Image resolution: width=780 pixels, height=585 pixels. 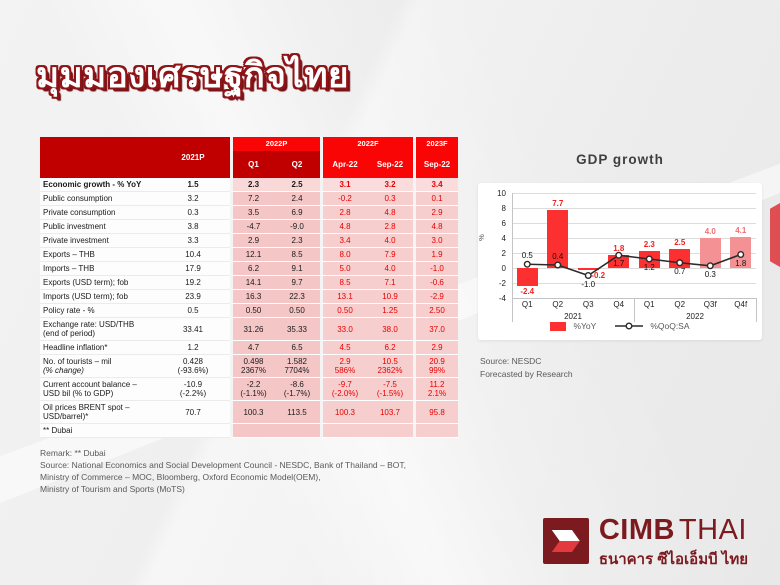 I want to click on table-cell: -0.2, so click(x=343, y=199).